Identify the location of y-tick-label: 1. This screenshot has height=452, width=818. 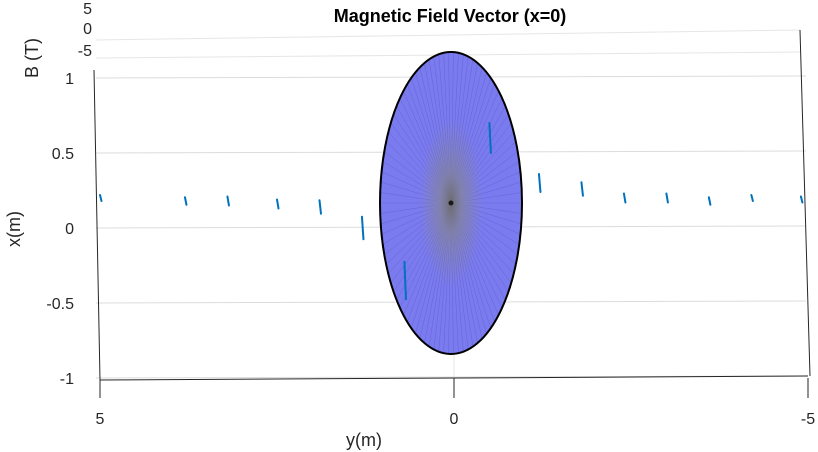
(69, 79).